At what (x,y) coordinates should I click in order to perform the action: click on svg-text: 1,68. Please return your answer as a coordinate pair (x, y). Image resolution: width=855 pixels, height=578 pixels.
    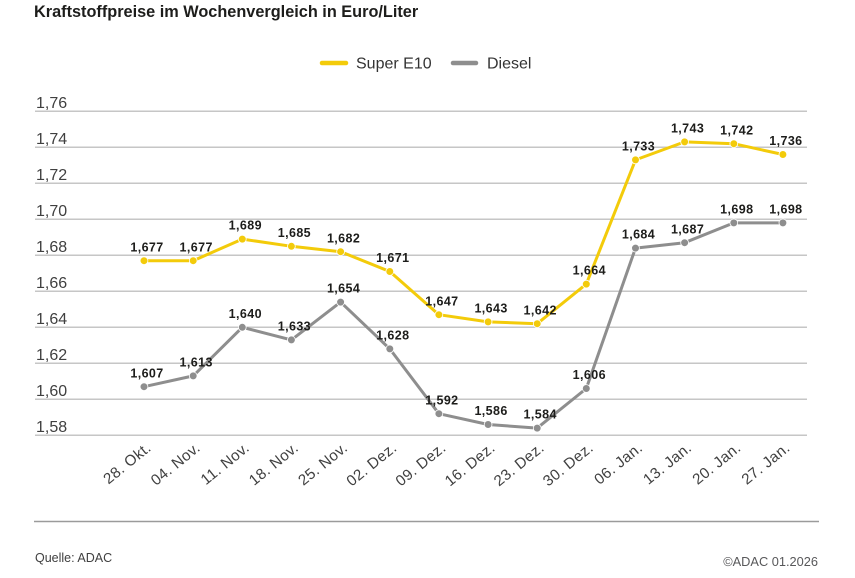
    Looking at the image, I should click on (51, 247).